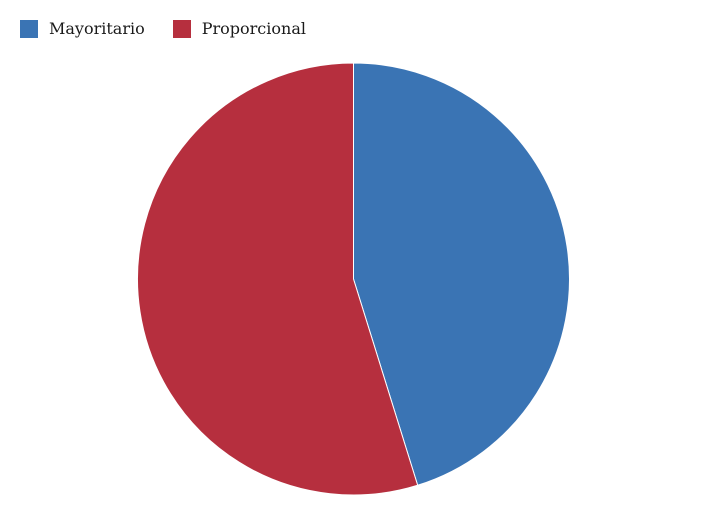 Image resolution: width=707 pixels, height=514 pixels. What do you see at coordinates (181, 29) in the screenshot?
I see `legend-swatch-proporcional` at bounding box center [181, 29].